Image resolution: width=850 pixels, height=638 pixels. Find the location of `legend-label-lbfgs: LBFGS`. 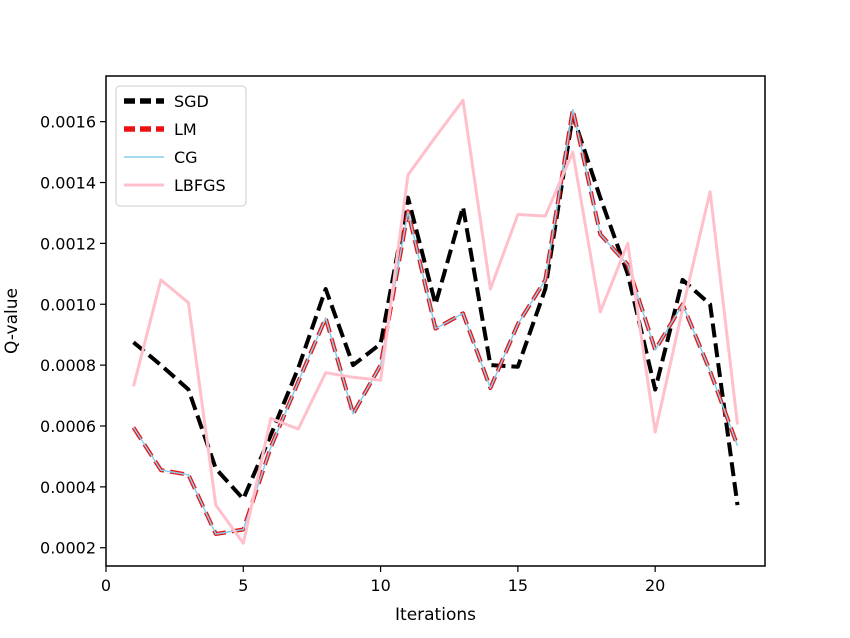

legend-label-lbfgs: LBFGS is located at coordinates (200, 185).